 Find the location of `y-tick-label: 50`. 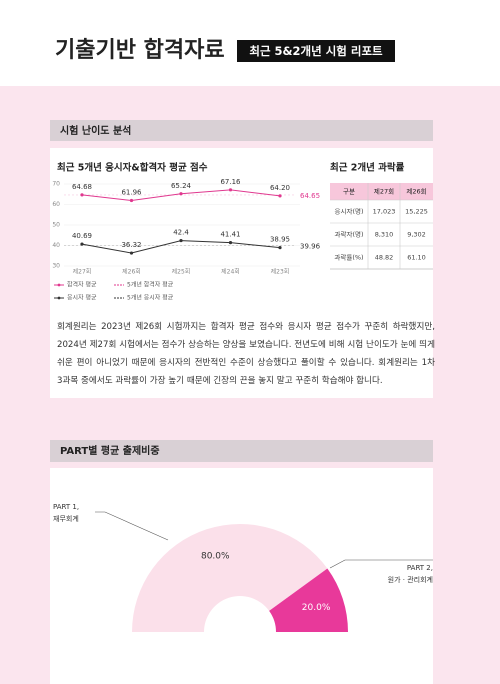

y-tick-label: 50 is located at coordinates (56, 225).